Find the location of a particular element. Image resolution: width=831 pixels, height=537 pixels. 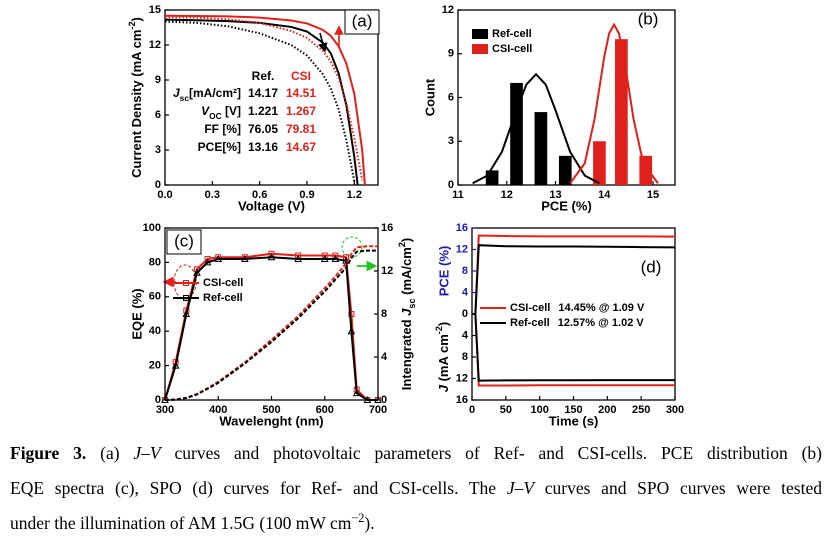

x-tick-label: 700 is located at coordinates (378, 410).